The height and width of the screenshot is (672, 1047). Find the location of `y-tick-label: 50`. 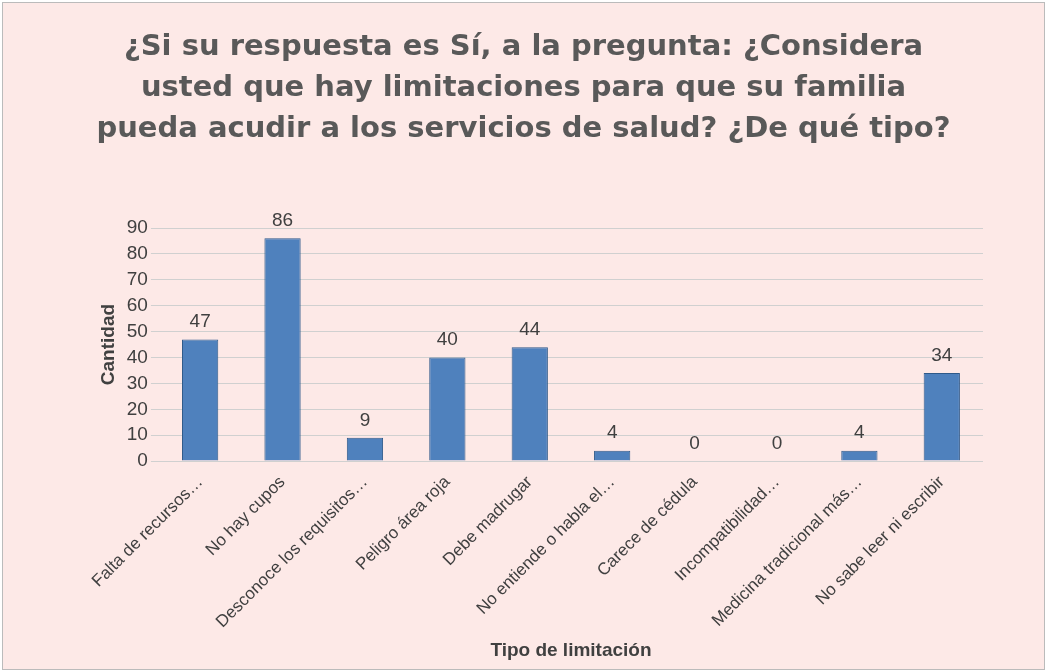

y-tick-label: 50 is located at coordinates (137, 330).